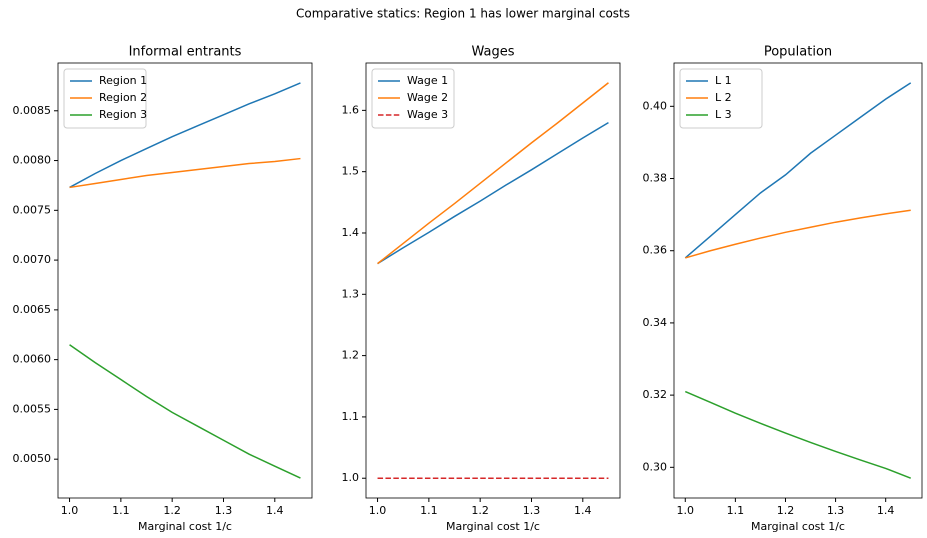 The height and width of the screenshot is (538, 927). Describe the element at coordinates (351, 171) in the screenshot. I see `y-tick-label: 1.5` at that location.